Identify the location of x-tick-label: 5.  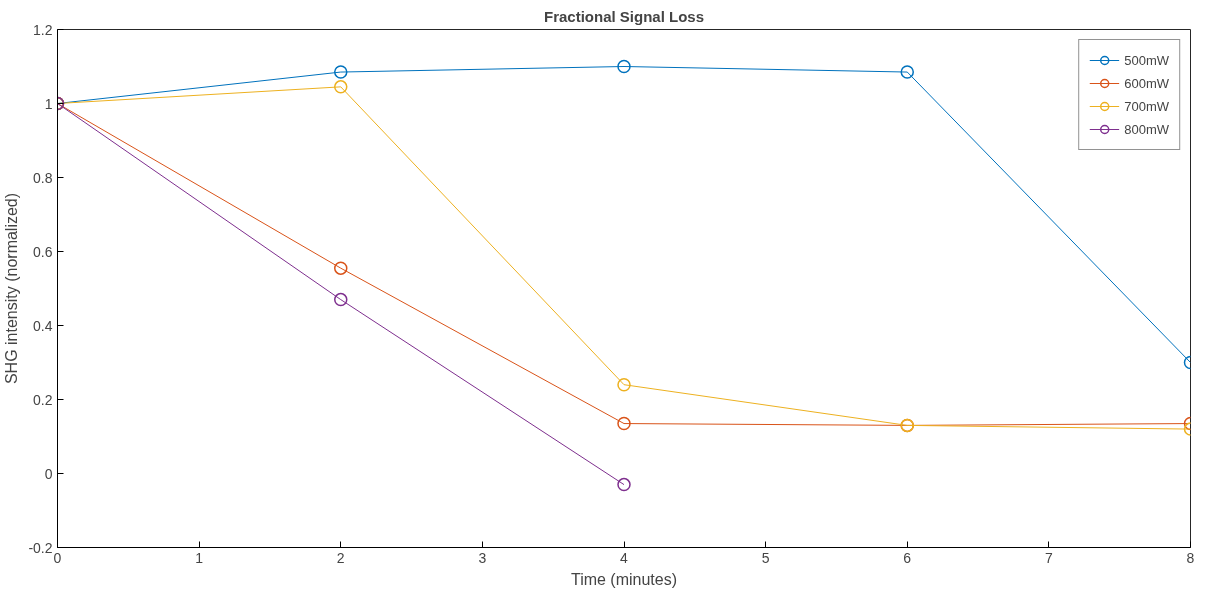
(765, 557).